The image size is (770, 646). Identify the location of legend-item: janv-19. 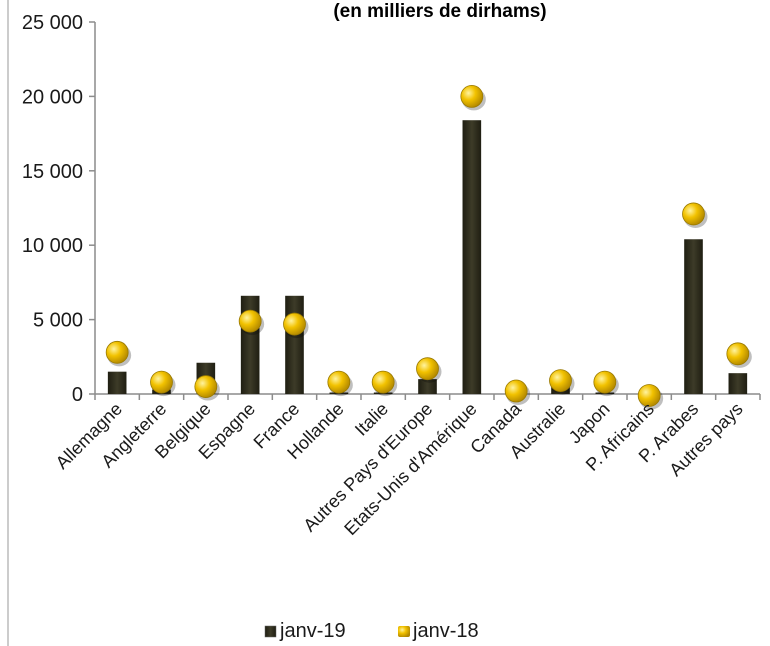
(305, 631).